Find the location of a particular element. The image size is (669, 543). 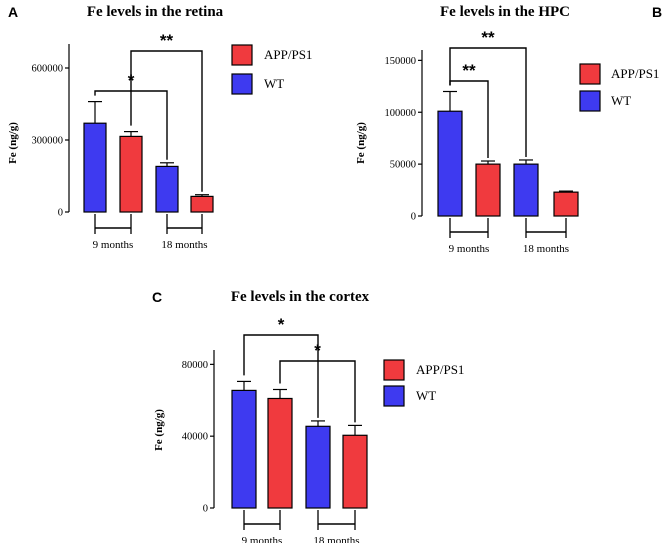

y-tick-label: 150000 is located at coordinates (401, 61).